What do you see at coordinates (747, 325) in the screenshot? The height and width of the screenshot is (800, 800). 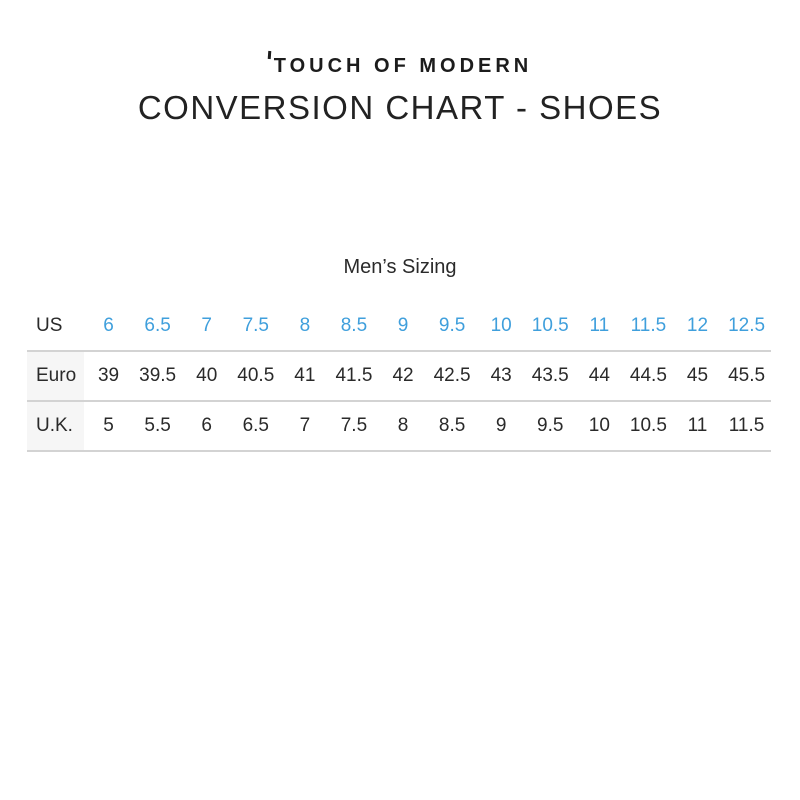 I see `size-cell: 12.5` at bounding box center [747, 325].